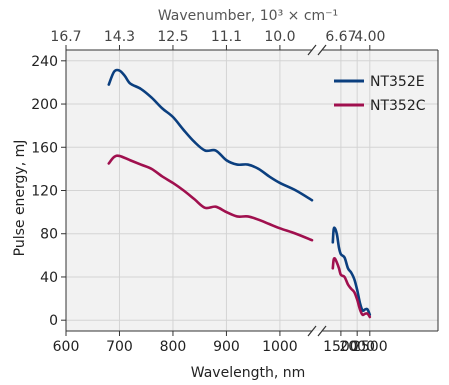  I want to click on x-tick-label: 1500, so click(341, 347).